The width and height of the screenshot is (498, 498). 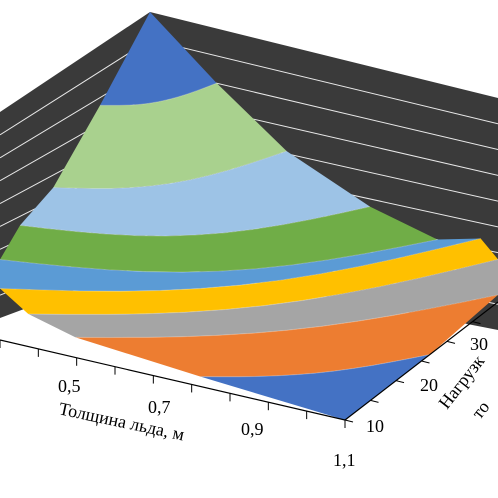 I want to click on y-tick-label: 30, so click(x=479, y=344).